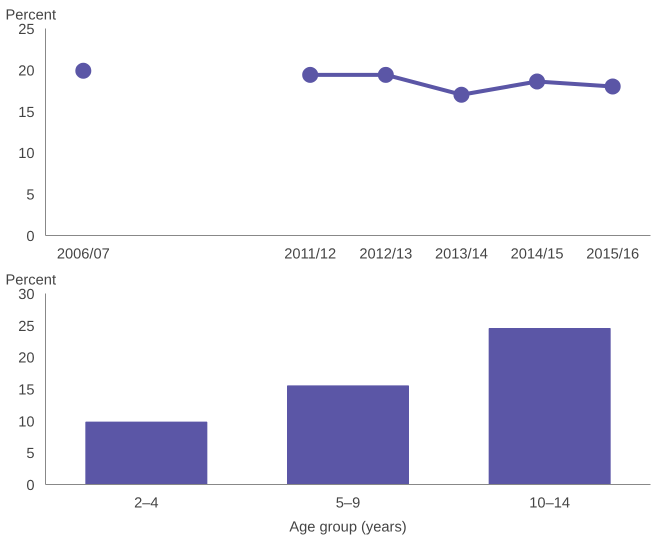  I want to click on x-tick-label: 2011/12, so click(310, 254).